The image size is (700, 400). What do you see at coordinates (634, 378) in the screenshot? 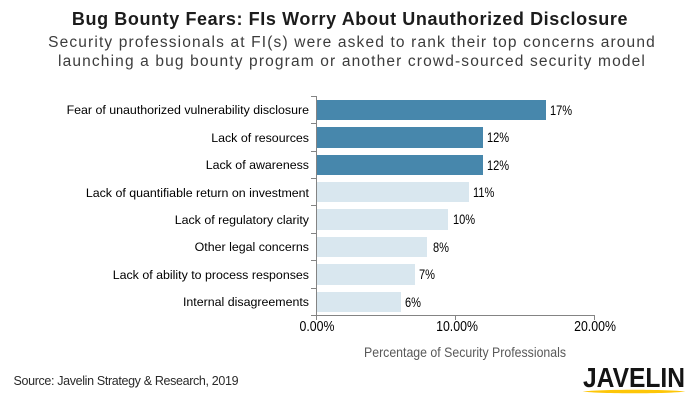
I see `svg-text: JAVELIN` at bounding box center [634, 378].